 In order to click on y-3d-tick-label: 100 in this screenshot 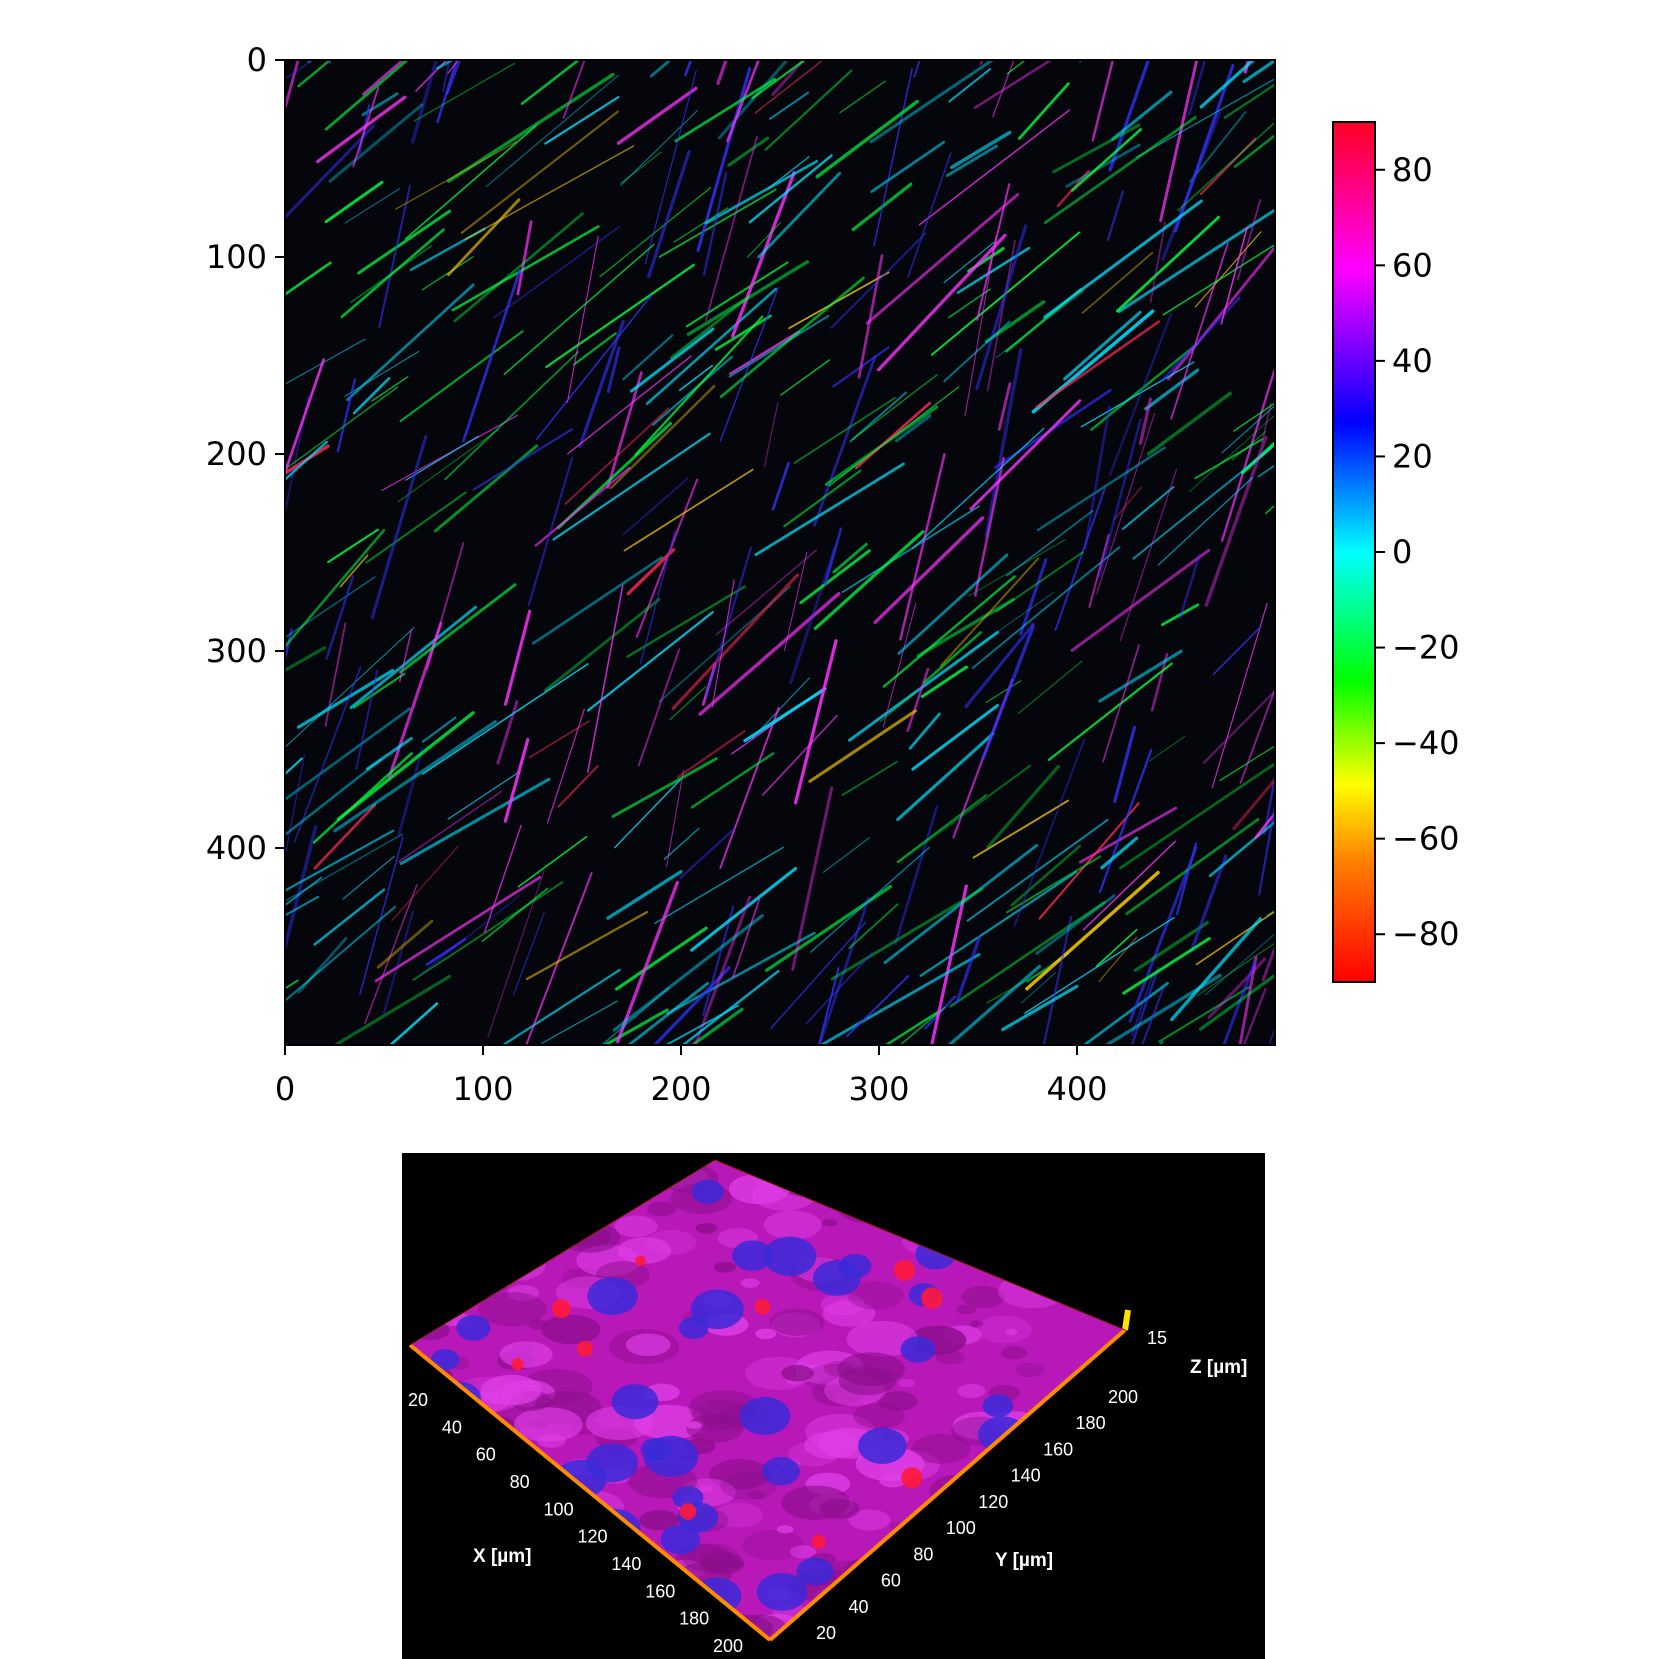, I will do `click(961, 1528)`.